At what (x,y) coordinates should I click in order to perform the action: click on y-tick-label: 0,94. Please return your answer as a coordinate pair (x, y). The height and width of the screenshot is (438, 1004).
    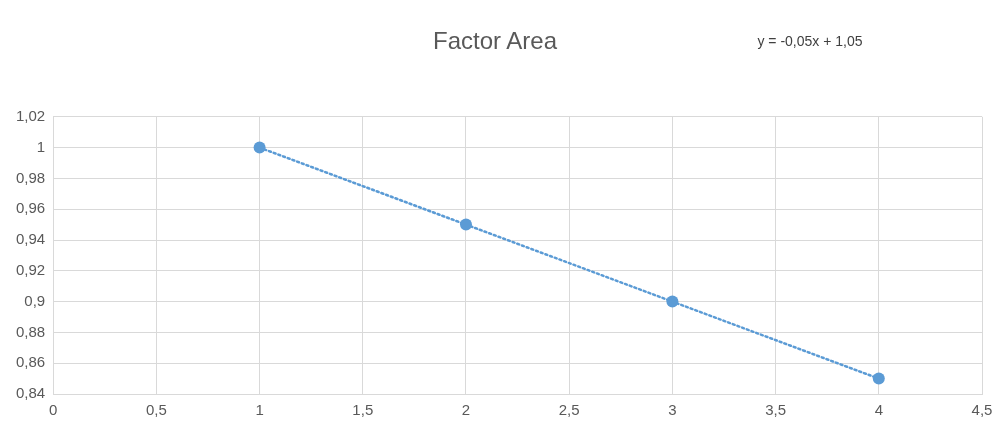
    Looking at the image, I should click on (30, 239).